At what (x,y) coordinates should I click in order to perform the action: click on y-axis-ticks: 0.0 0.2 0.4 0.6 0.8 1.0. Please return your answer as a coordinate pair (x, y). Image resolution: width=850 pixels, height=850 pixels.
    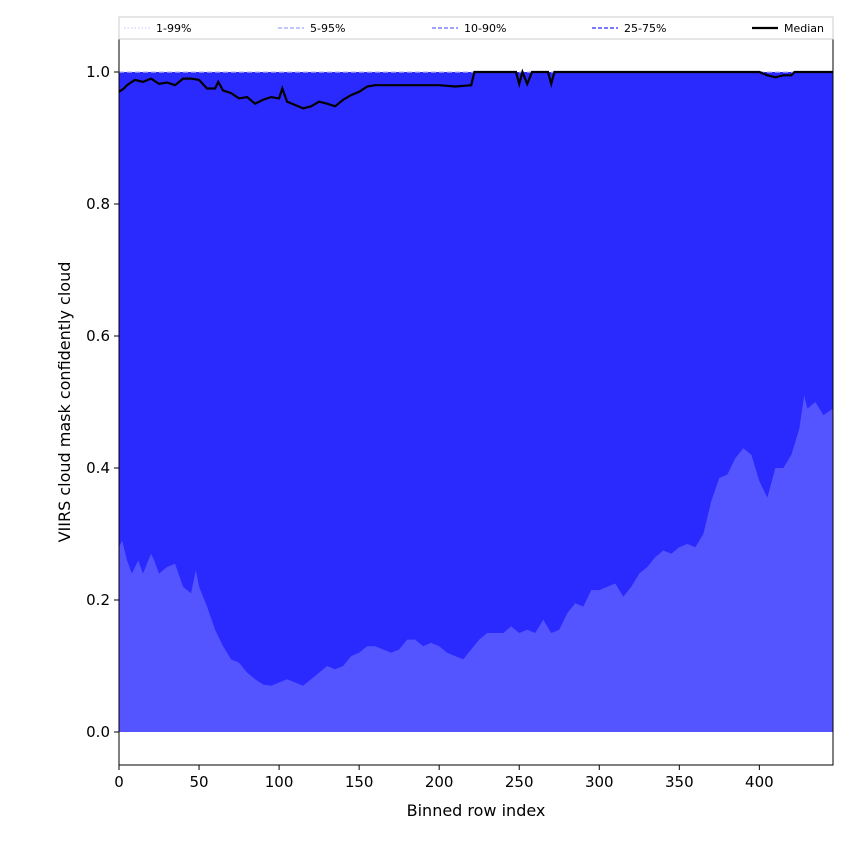
    Looking at the image, I should click on (102, 402).